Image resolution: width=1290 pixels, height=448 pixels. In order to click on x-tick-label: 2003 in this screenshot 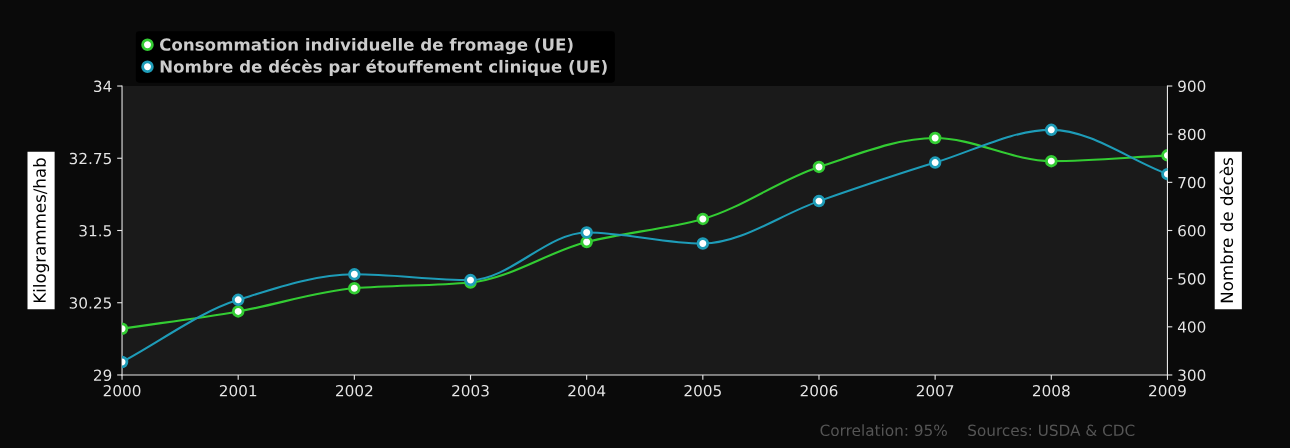, I will do `click(470, 390)`.